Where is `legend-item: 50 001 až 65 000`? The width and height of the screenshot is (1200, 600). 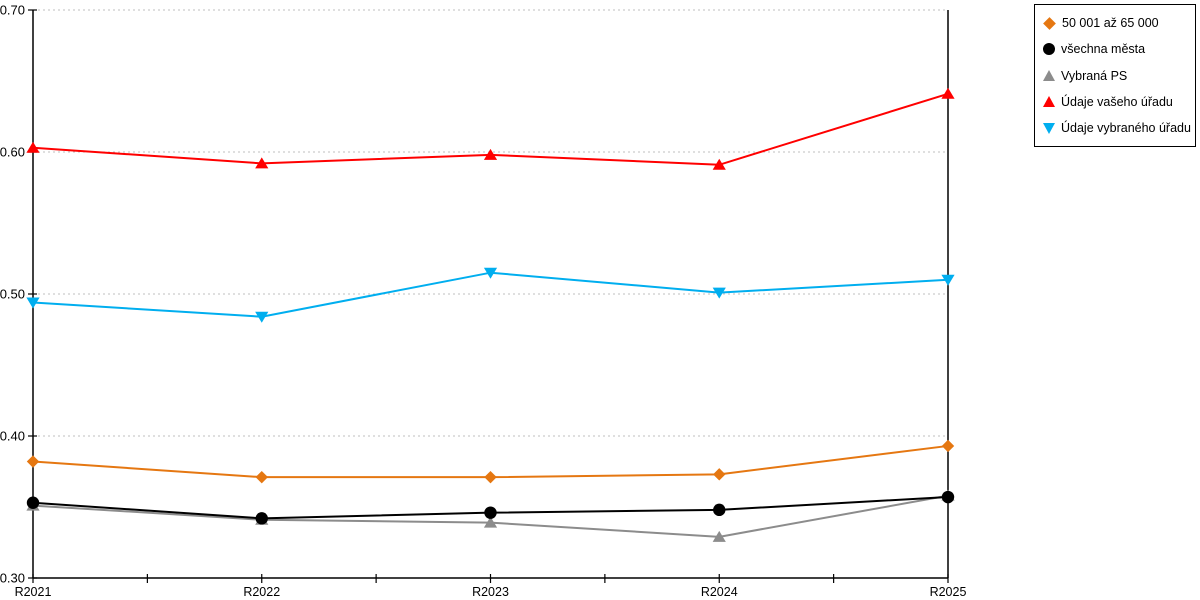
legend-item: 50 001 až 65 000 is located at coordinates (1115, 23).